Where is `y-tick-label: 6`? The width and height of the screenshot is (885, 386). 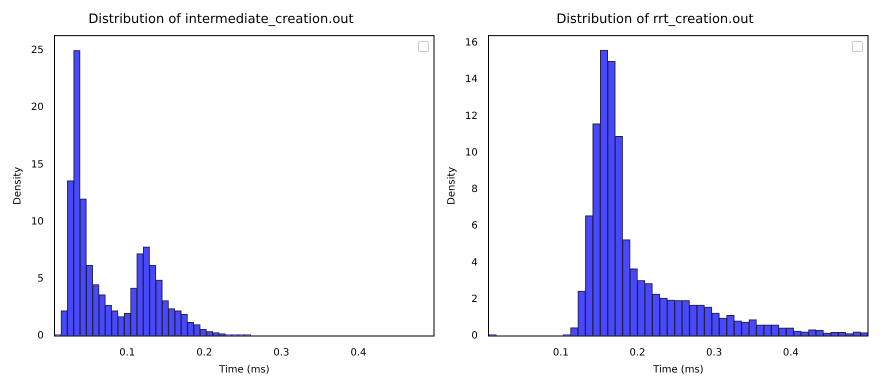
y-tick-label: 6 is located at coordinates (474, 226).